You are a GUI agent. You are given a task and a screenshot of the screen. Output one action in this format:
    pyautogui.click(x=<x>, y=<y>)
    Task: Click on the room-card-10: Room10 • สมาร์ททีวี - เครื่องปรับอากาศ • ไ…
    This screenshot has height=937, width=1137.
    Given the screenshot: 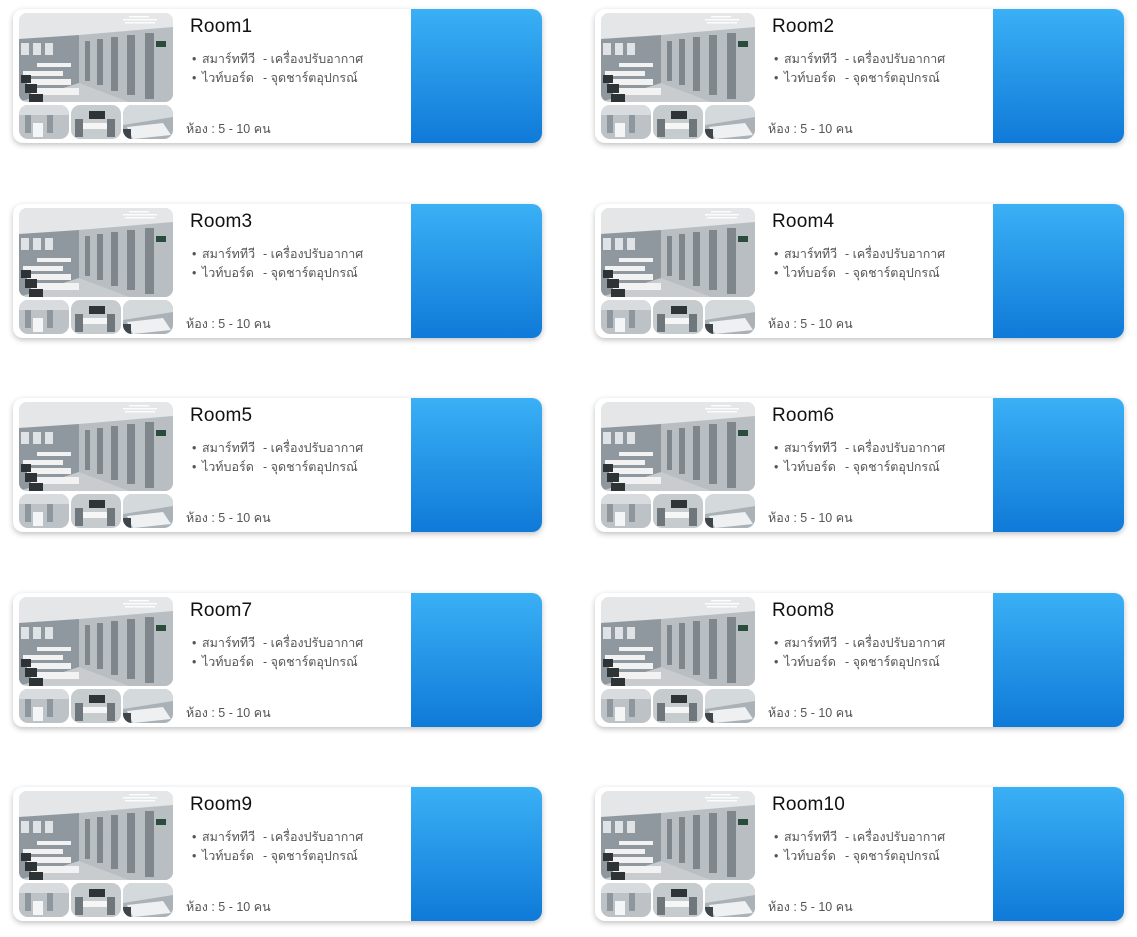 What is the action you would take?
    pyautogui.click(x=859, y=854)
    